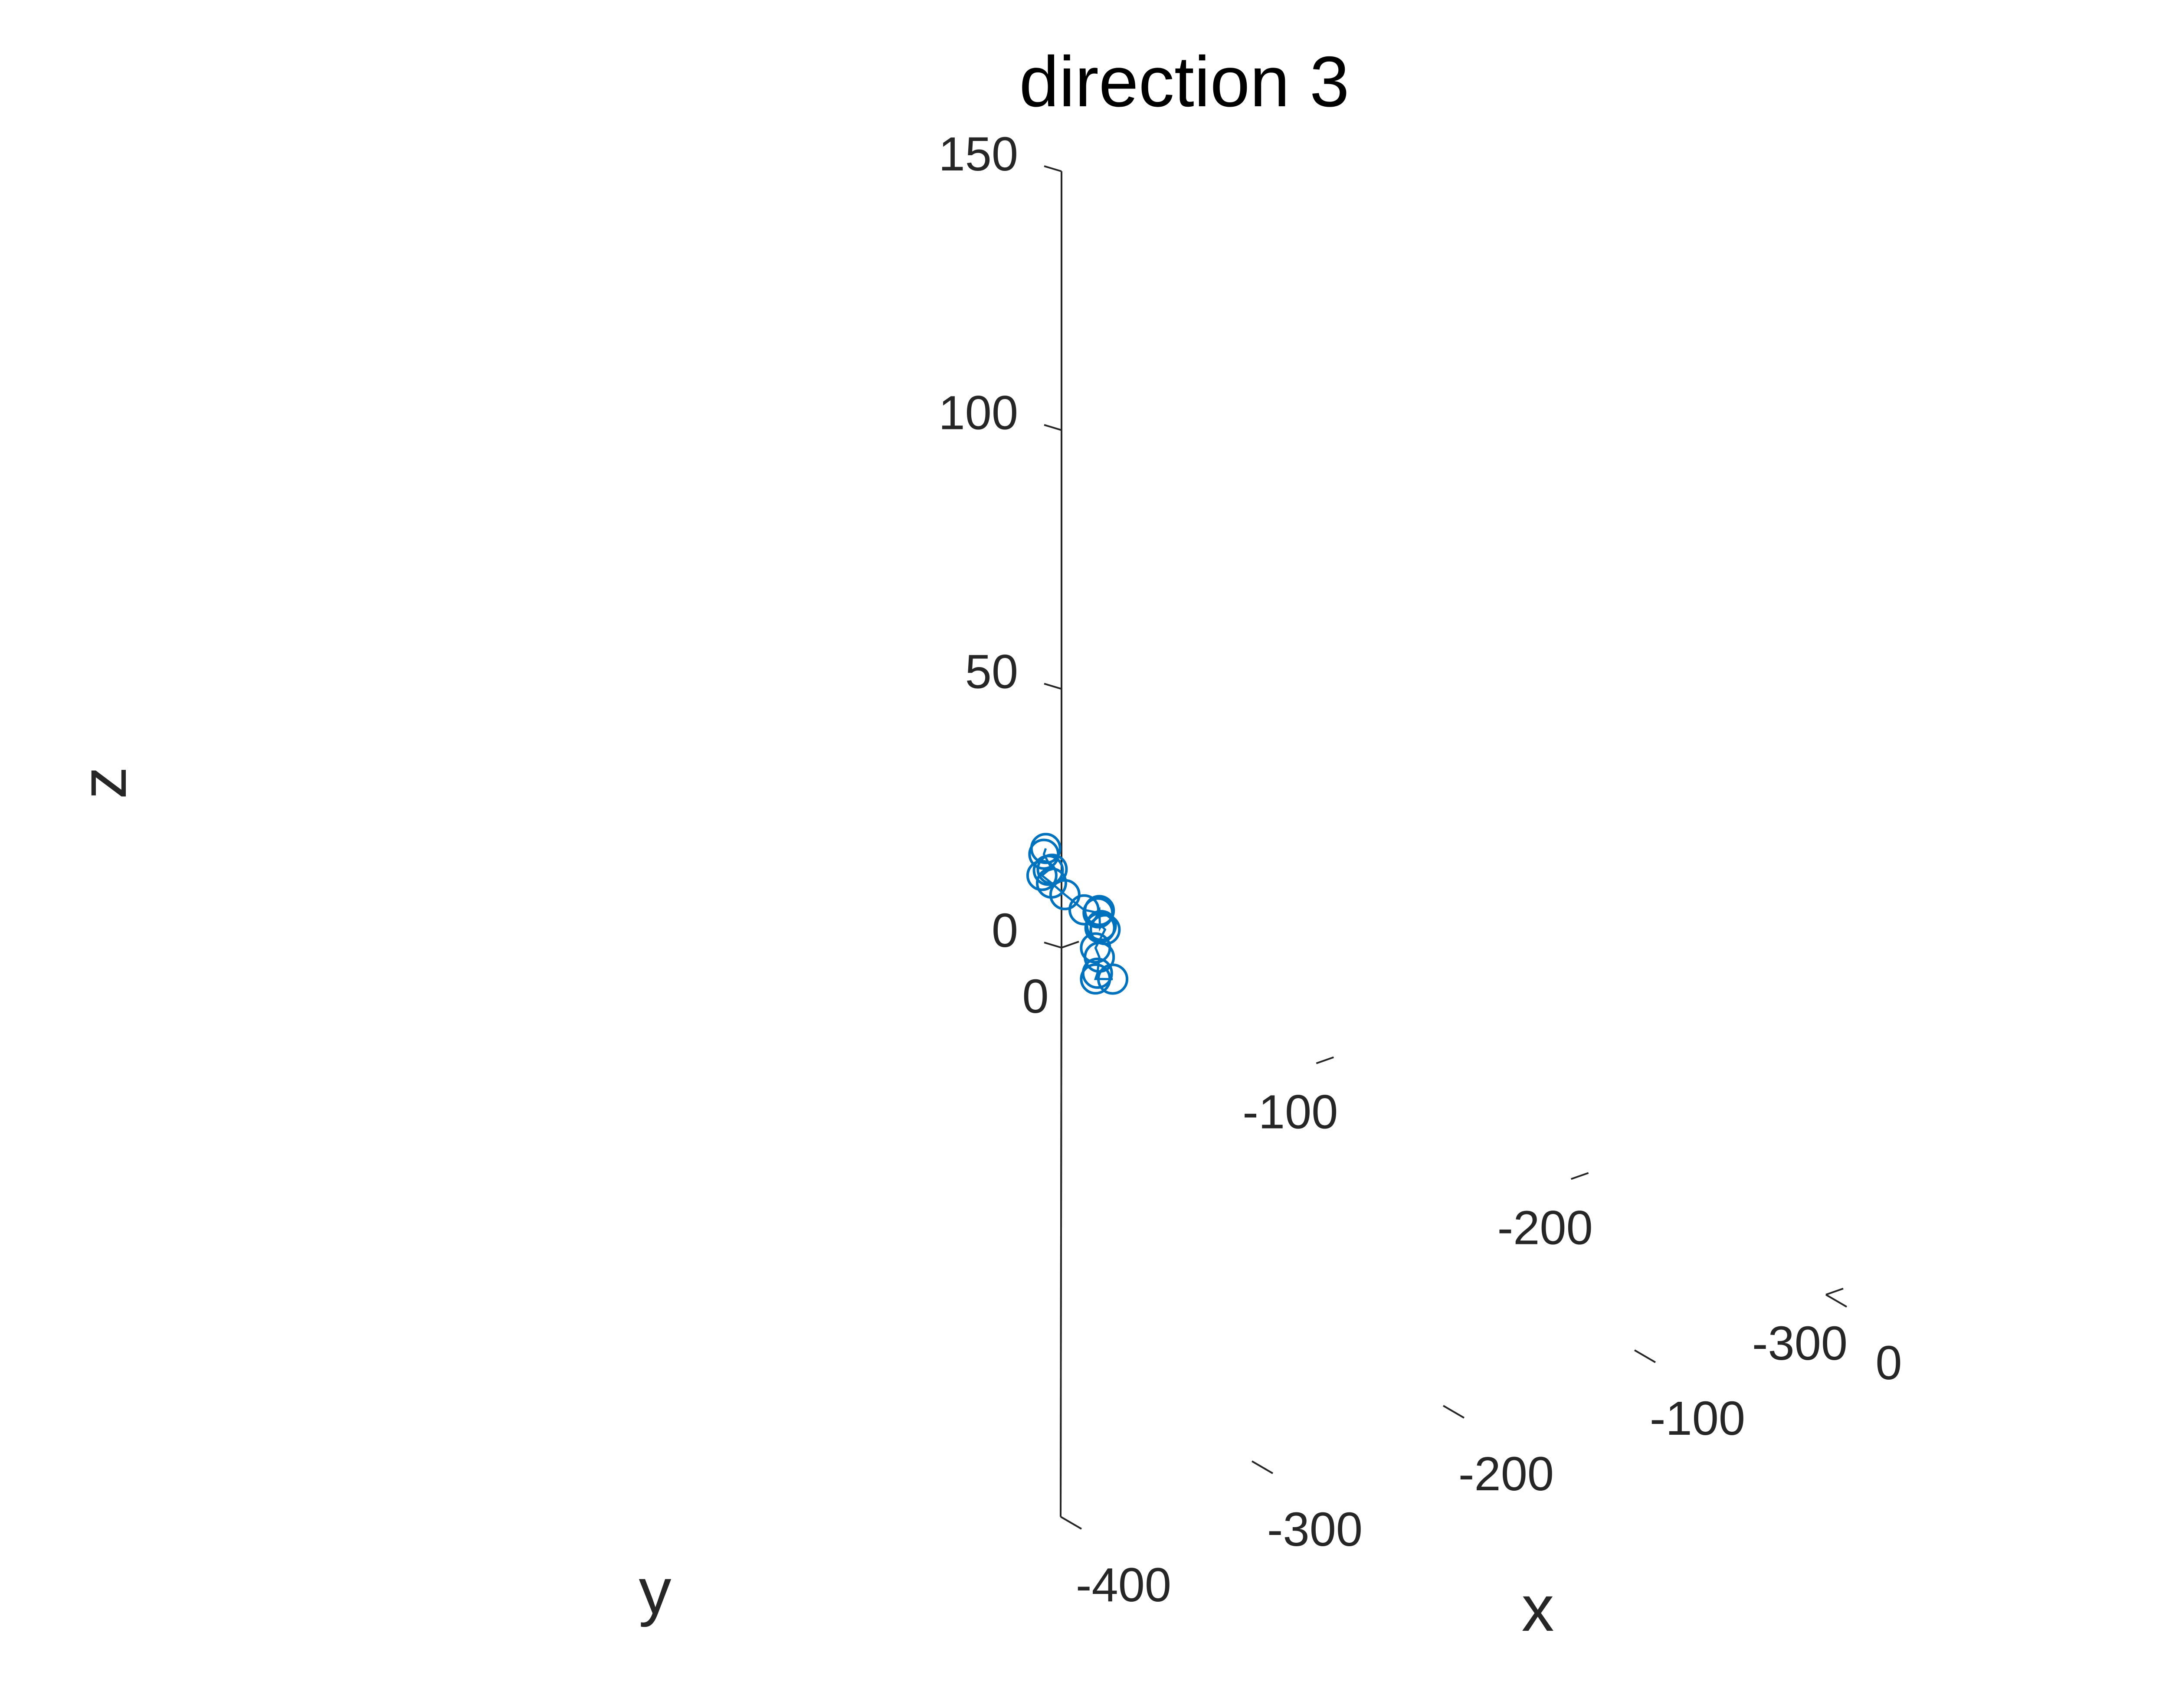 Image resolution: width=2169 pixels, height=1708 pixels. Describe the element at coordinates (1005, 930) in the screenshot. I see `z-tick-label: 0` at that location.